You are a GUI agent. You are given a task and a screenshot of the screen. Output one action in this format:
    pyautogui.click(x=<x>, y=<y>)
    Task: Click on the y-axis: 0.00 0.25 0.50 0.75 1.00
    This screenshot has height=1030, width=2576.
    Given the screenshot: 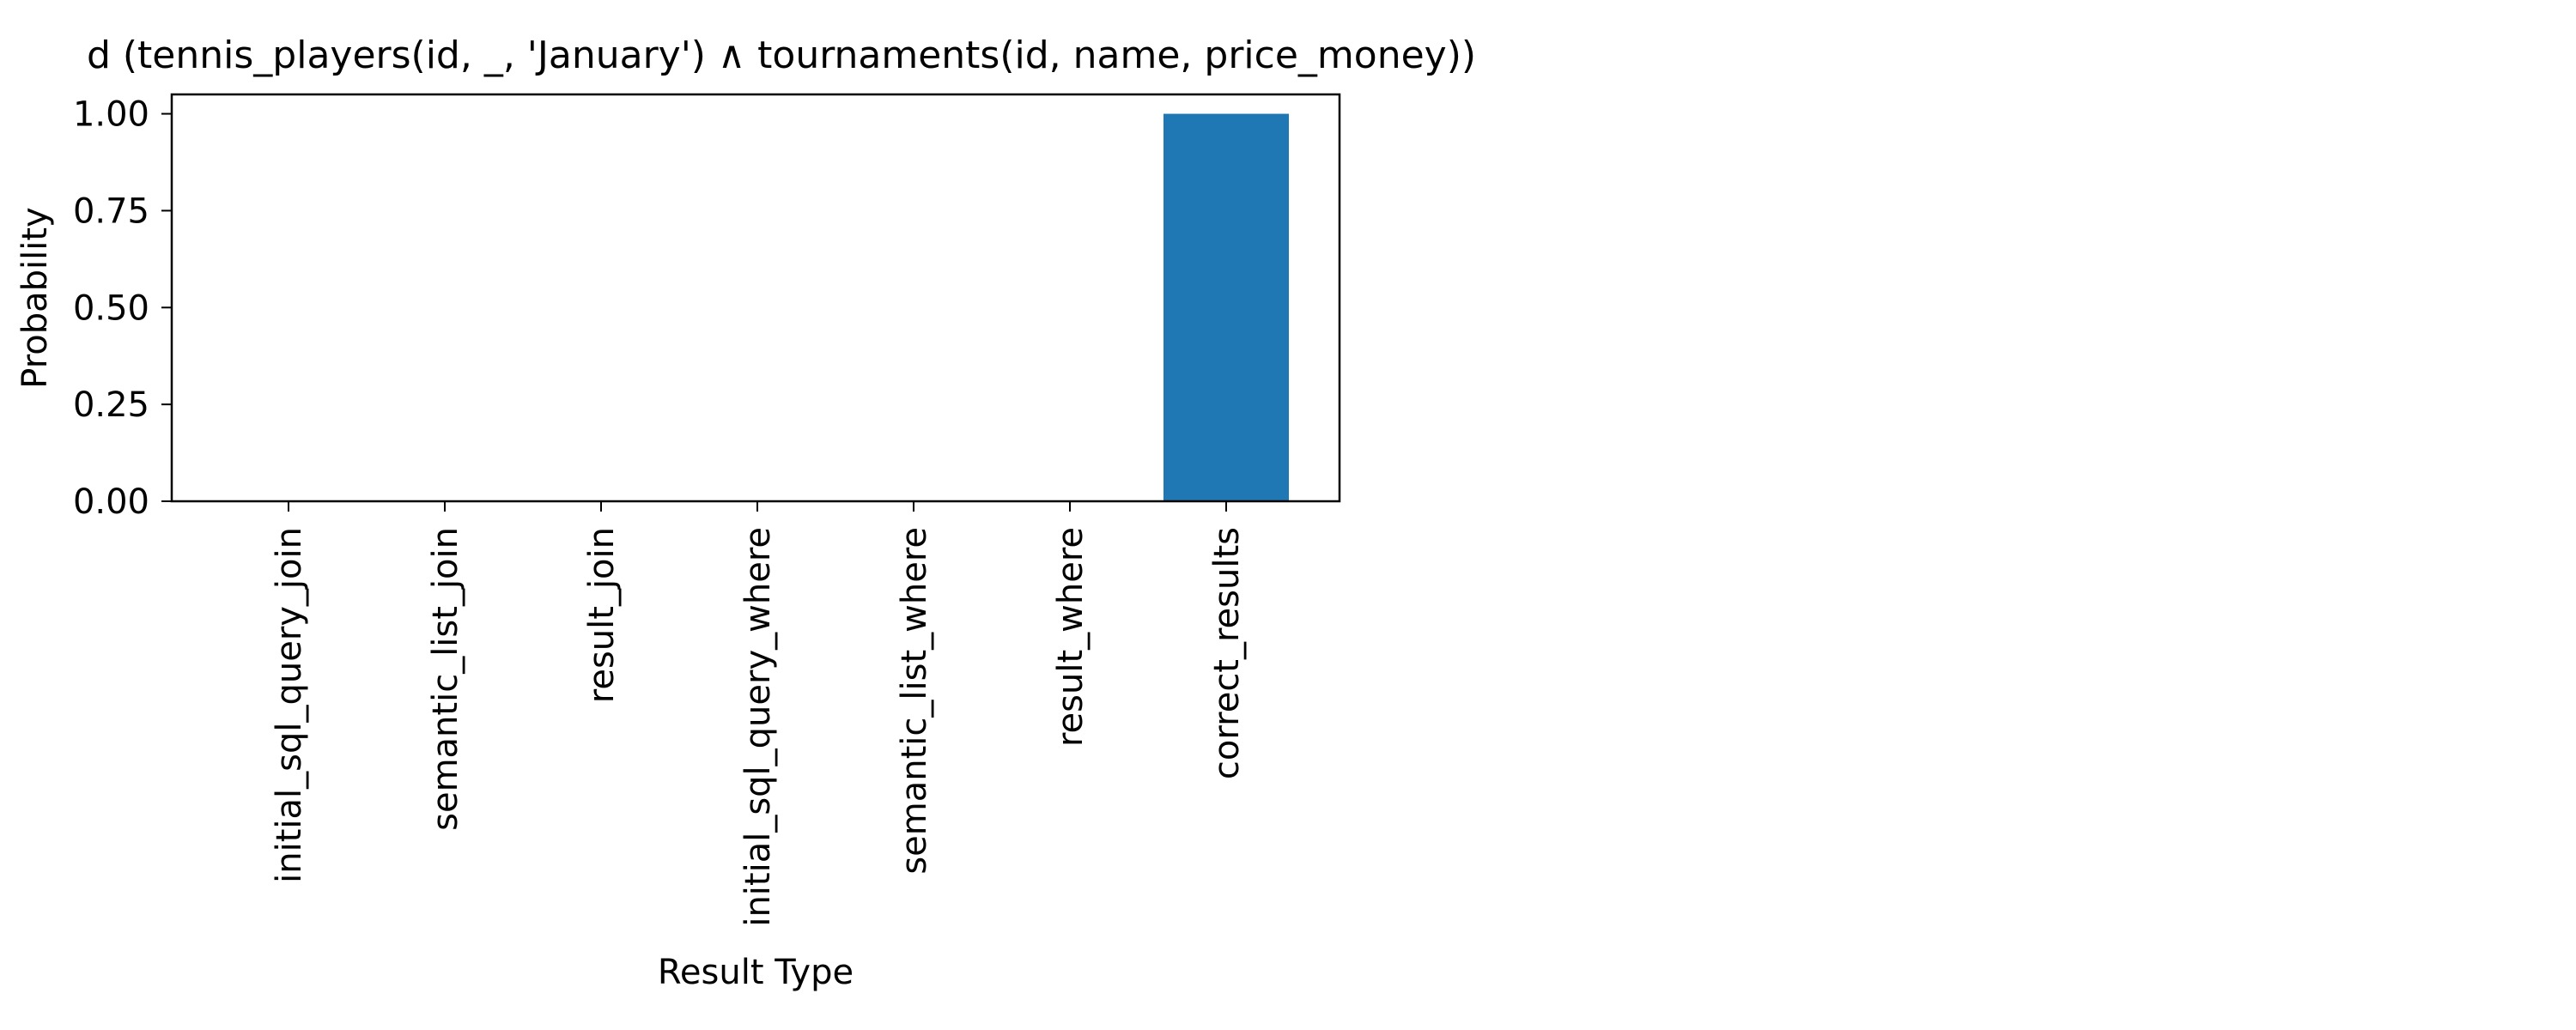 What is the action you would take?
    pyautogui.click(x=123, y=308)
    